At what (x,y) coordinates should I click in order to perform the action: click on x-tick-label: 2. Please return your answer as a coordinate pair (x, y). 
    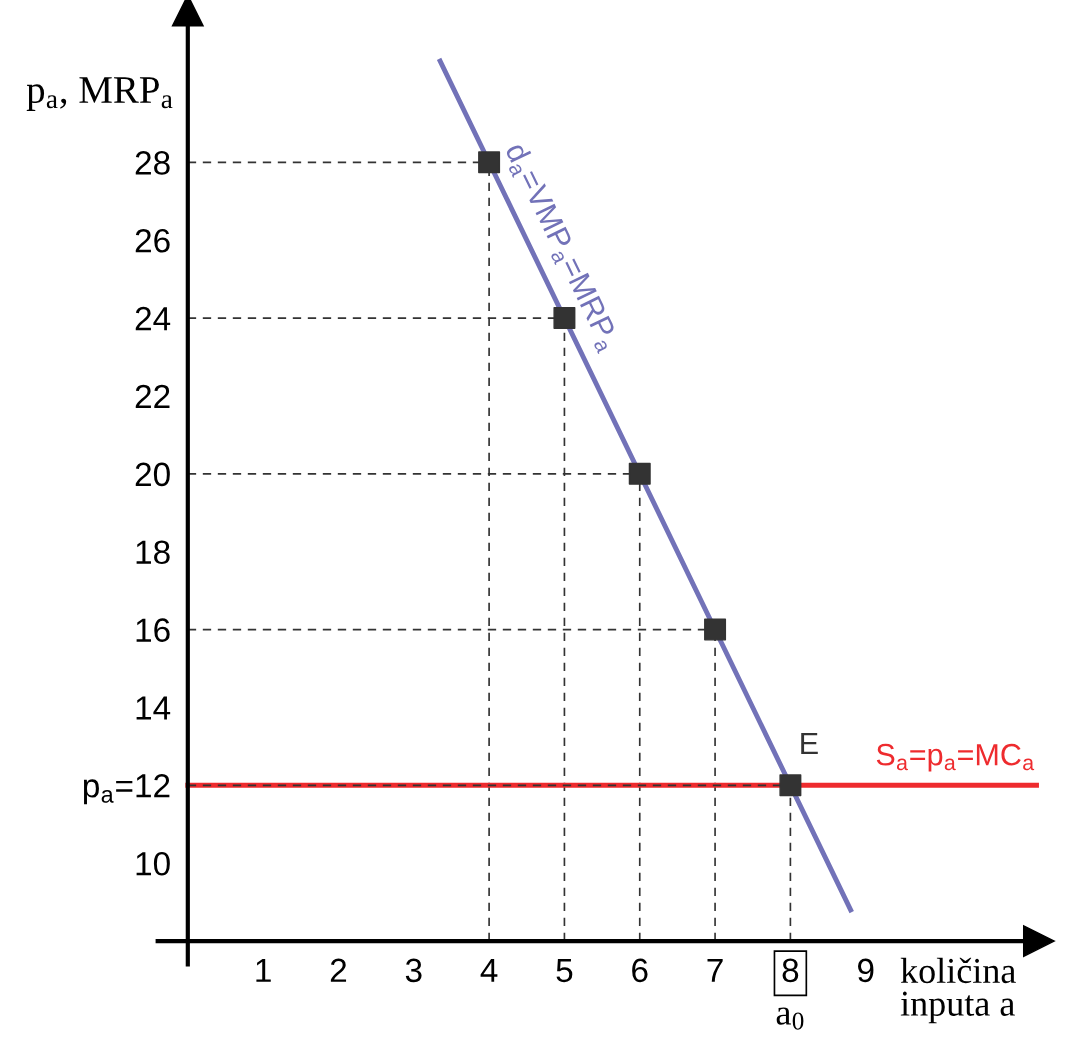
    Looking at the image, I should click on (338, 970).